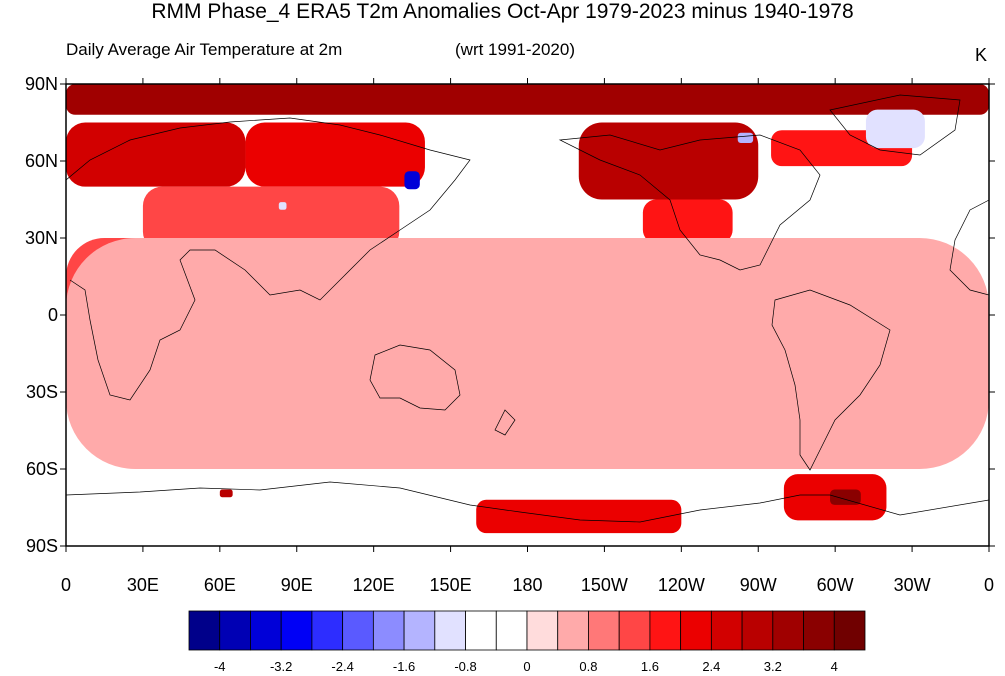 Image resolution: width=1005 pixels, height=676 pixels. I want to click on coastline-greenland, so click(895, 125).